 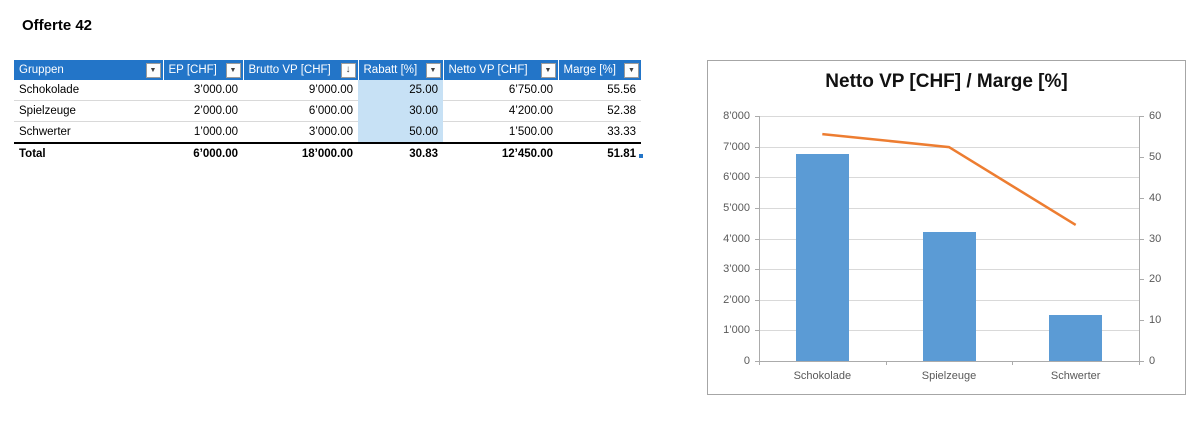 I want to click on left-axis-tick-label: 4’000, so click(x=736, y=238).